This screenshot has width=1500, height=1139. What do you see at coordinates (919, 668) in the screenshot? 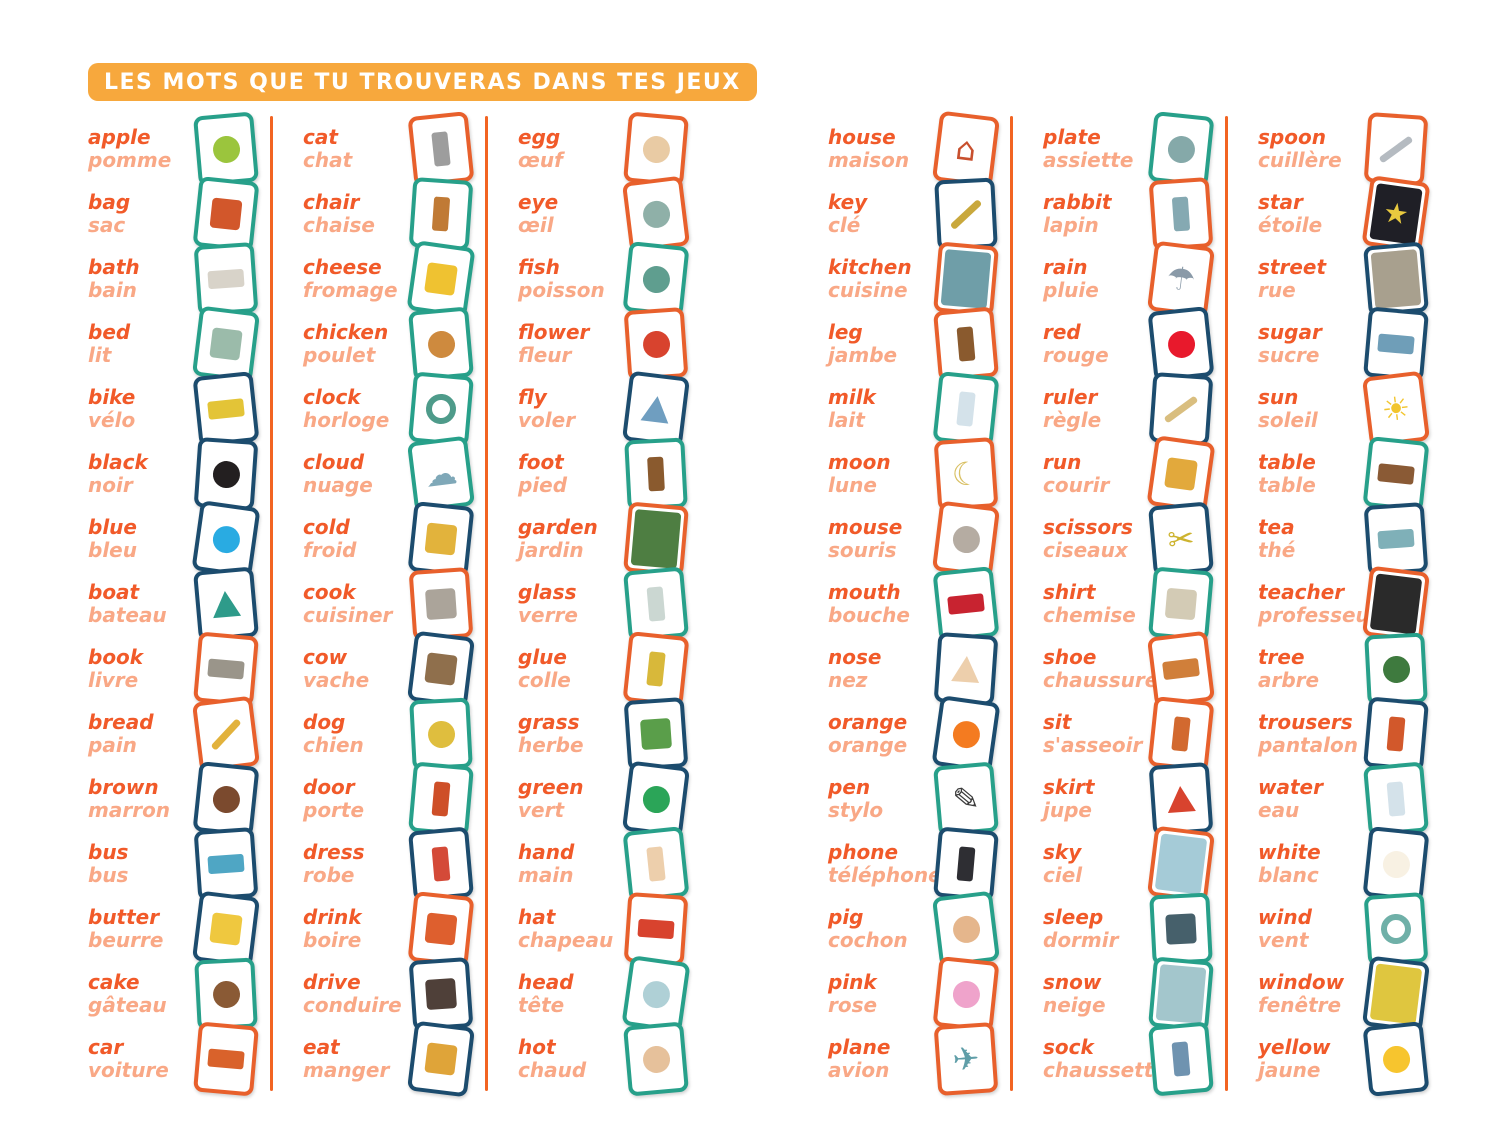
I see `word-entry: nose nez` at bounding box center [919, 668].